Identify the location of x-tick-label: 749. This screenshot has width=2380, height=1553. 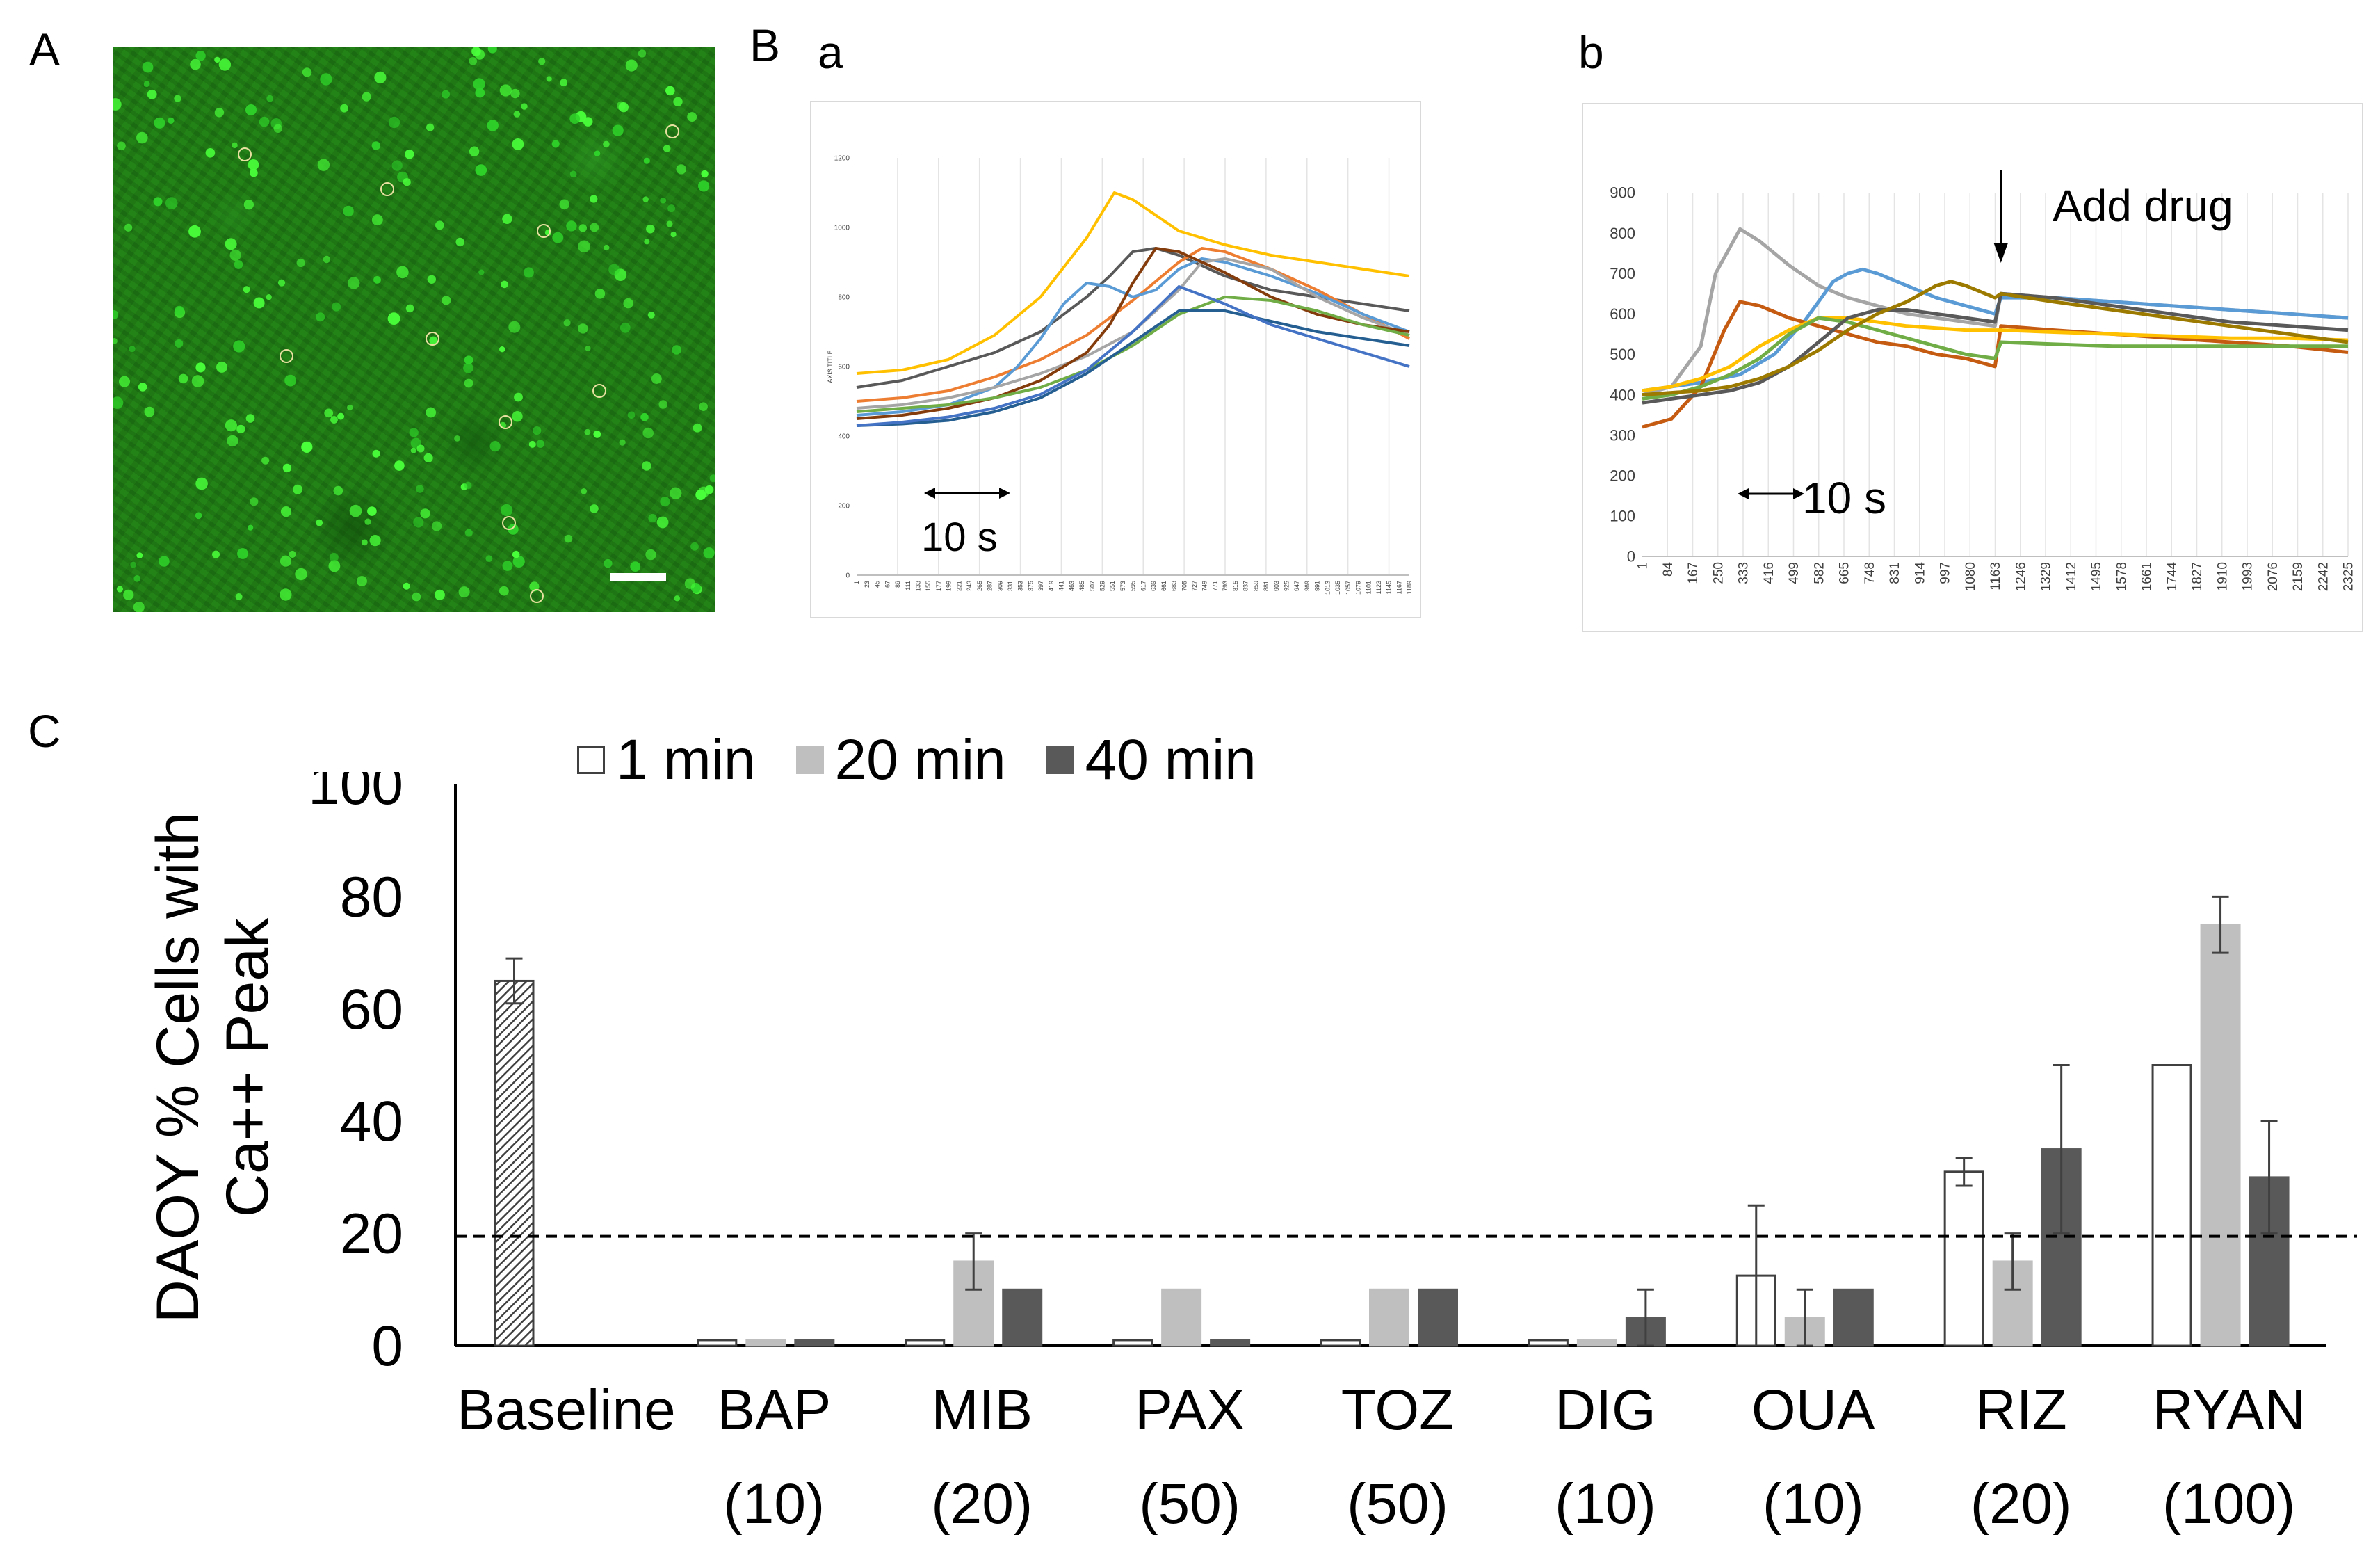
(1204, 586).